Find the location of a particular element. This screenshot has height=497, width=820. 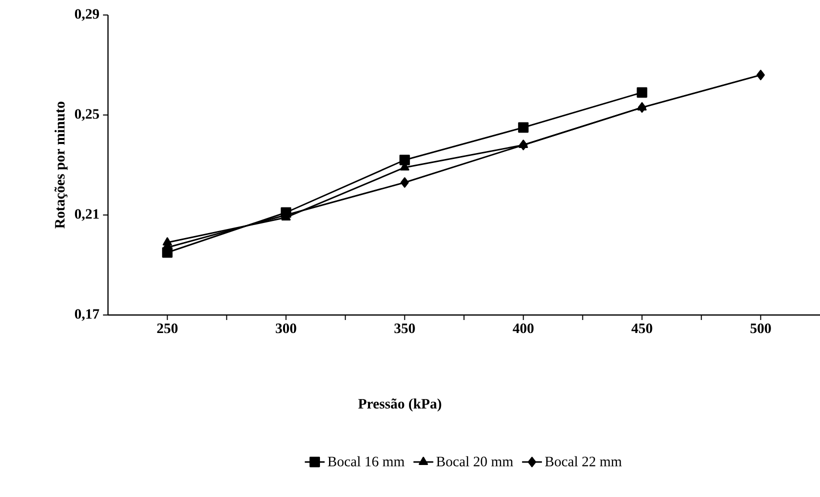

legend-label: Bocal 22 mm is located at coordinates (583, 461).